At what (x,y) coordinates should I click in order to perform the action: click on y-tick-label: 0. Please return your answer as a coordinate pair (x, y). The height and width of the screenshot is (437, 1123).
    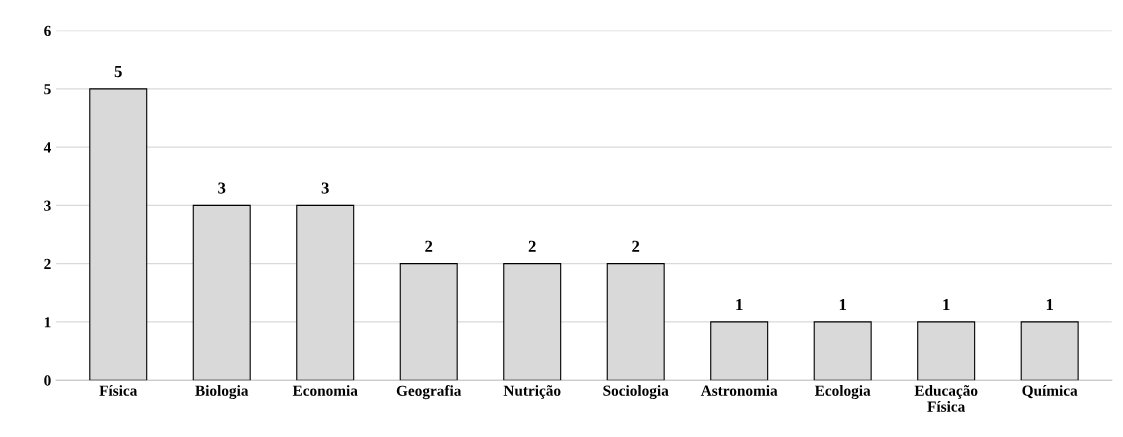
    Looking at the image, I should click on (47, 380).